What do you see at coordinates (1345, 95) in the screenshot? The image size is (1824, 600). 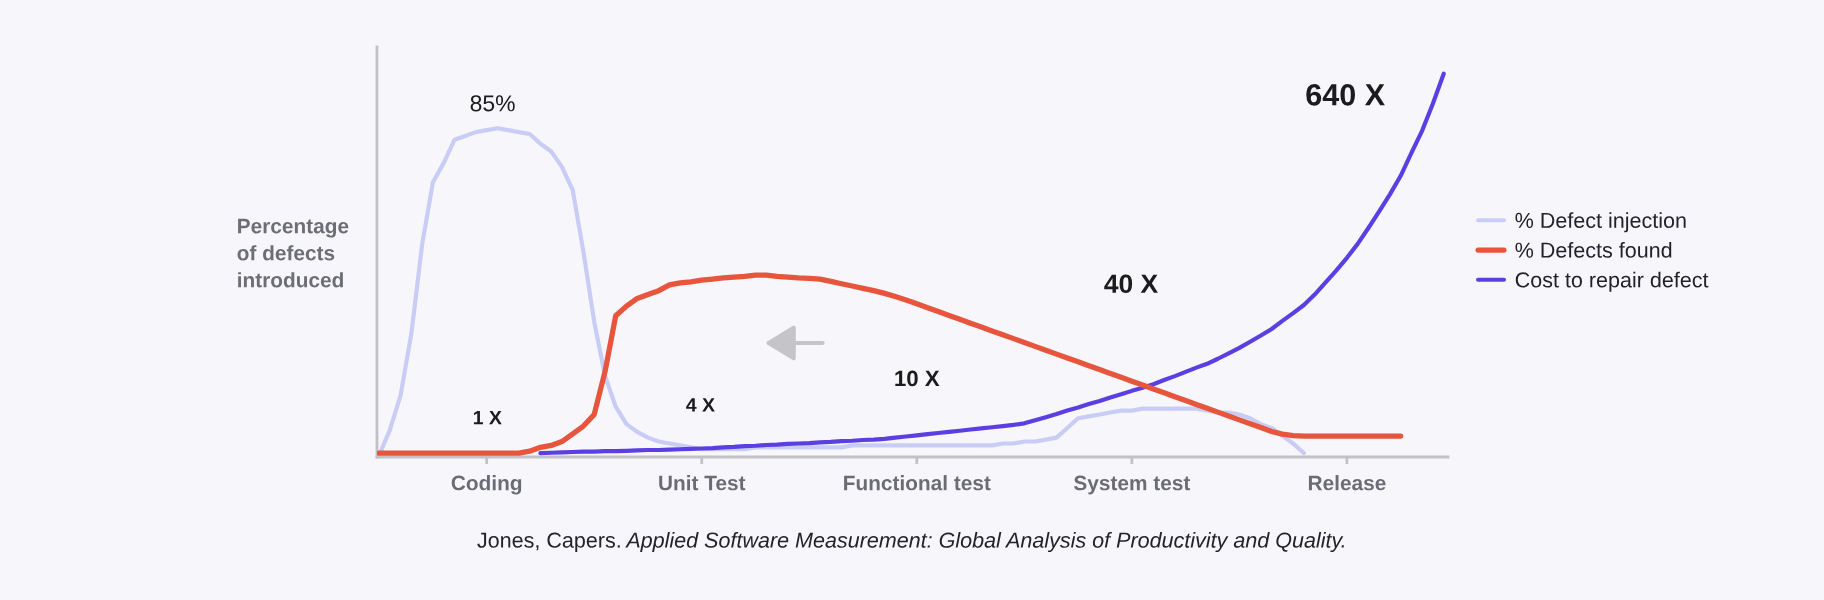 I see `annotation: 640 X` at bounding box center [1345, 95].